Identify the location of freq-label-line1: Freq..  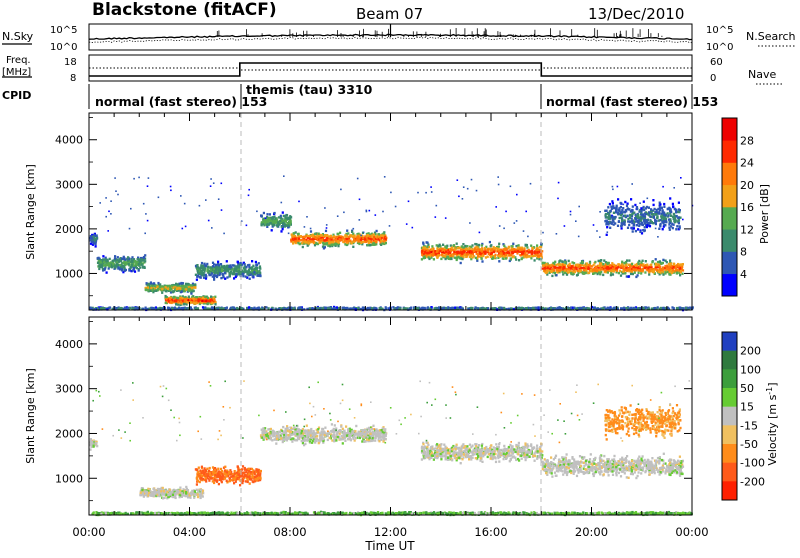
(18, 60).